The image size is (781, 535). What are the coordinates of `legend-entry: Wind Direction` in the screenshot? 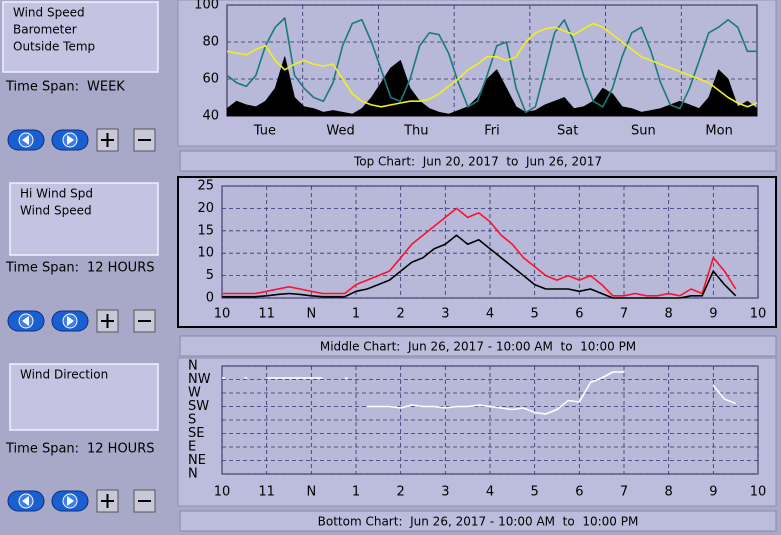 It's located at (64, 375).